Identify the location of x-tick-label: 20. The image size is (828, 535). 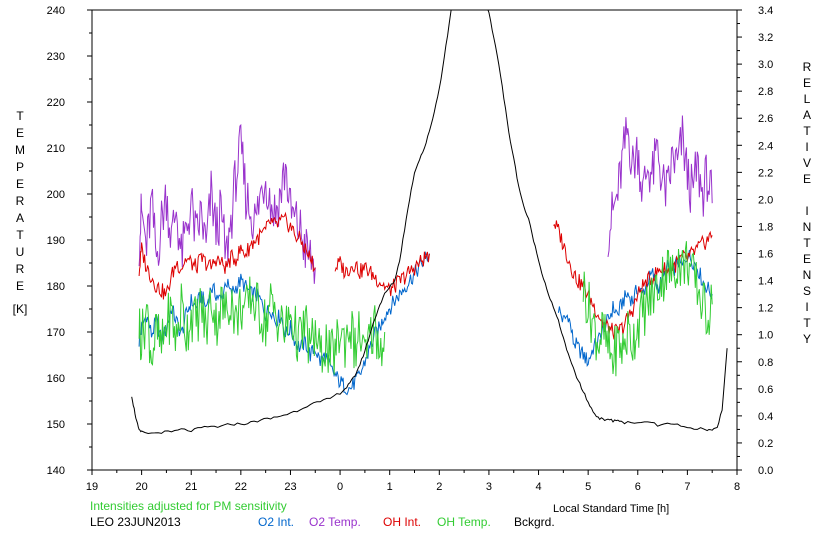
(141, 487).